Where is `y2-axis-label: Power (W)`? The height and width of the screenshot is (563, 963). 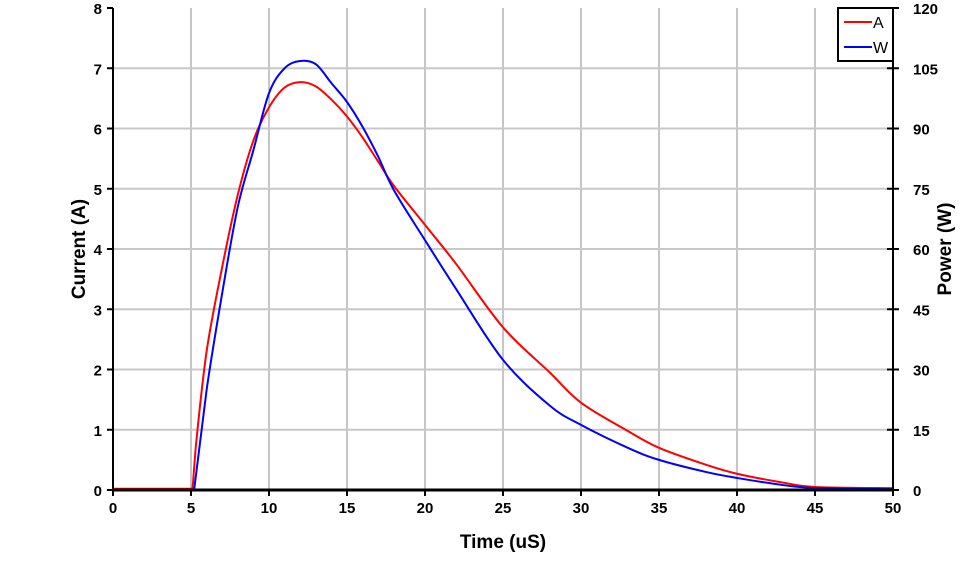
y2-axis-label: Power (W) is located at coordinates (945, 249).